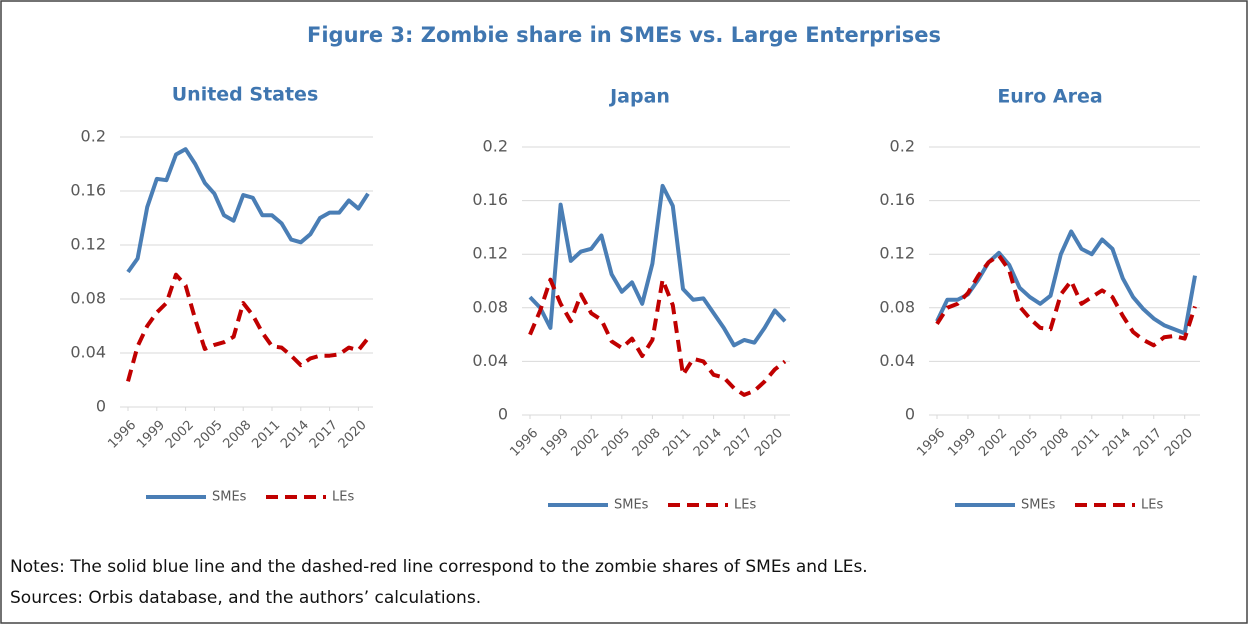  Describe the element at coordinates (245, 95) in the screenshot. I see `chart-title: United States` at that location.